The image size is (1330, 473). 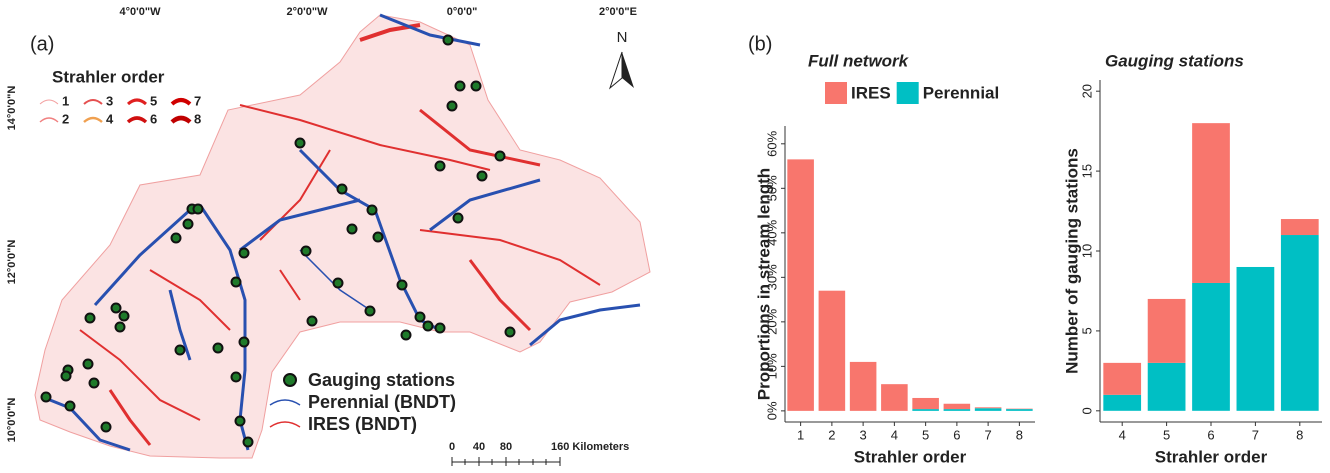 I want to click on north-label: N, so click(x=622, y=37).